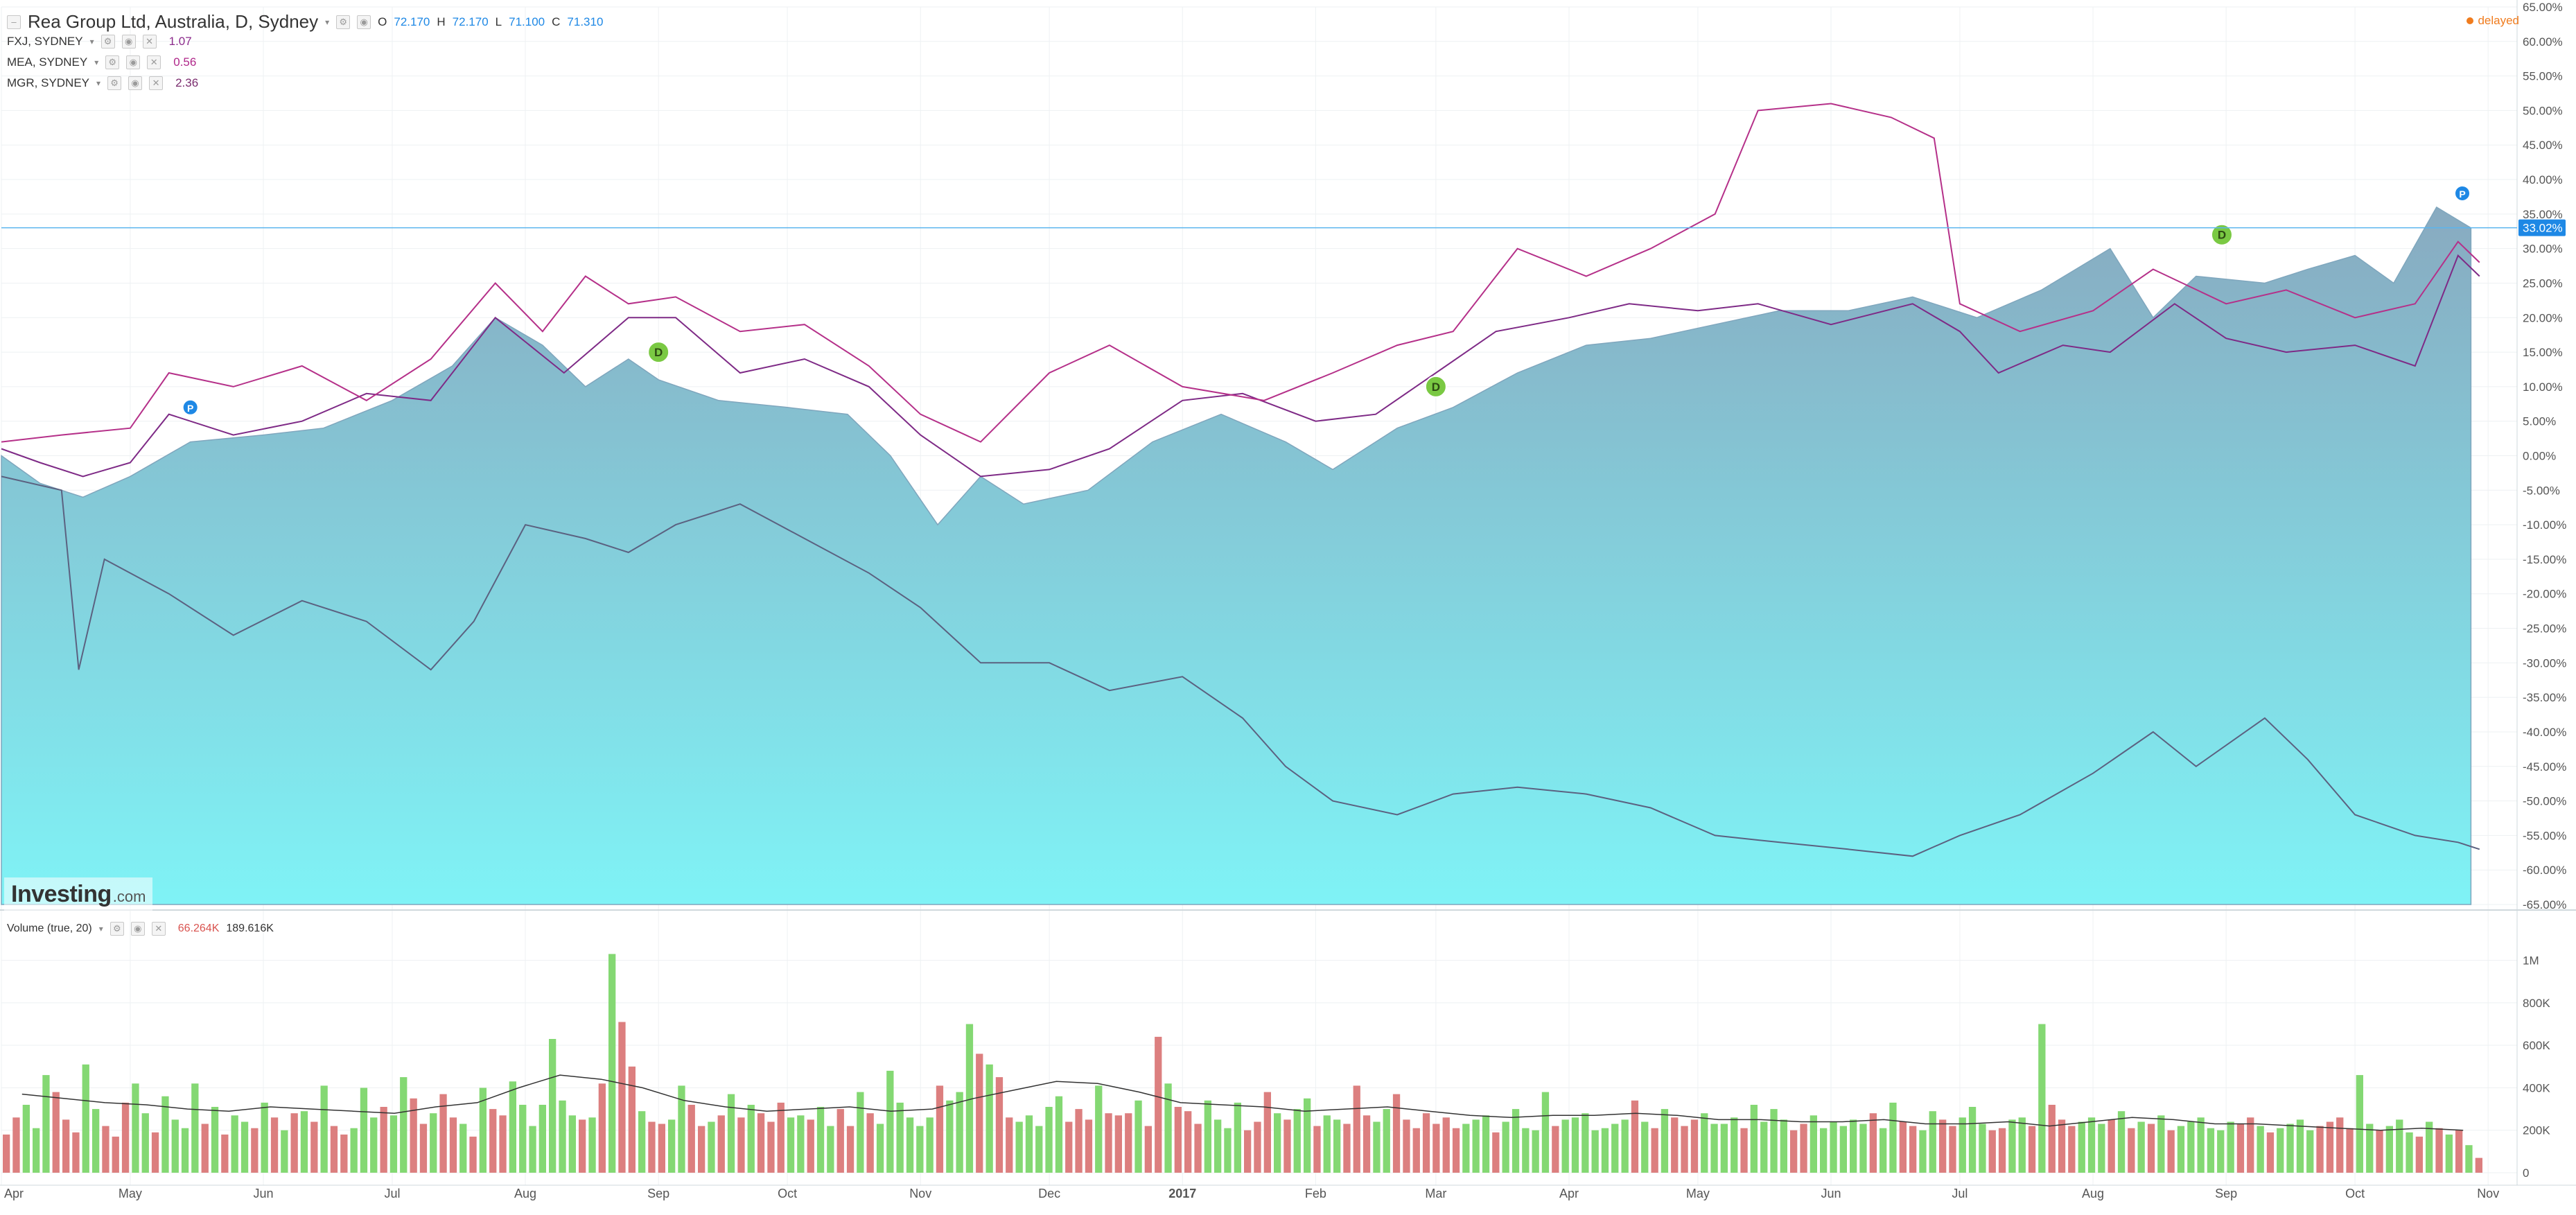  I want to click on x-tick-label: Jun, so click(264, 1193).